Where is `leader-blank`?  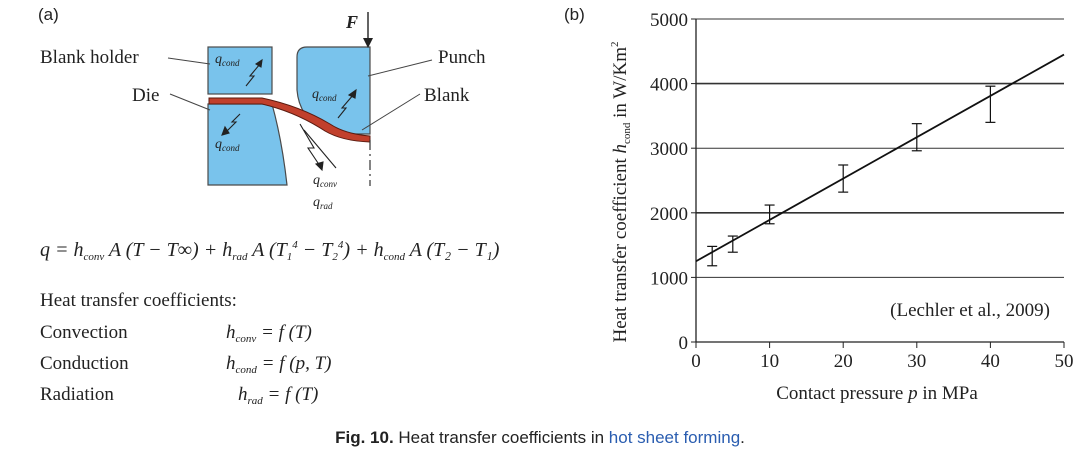 leader-blank is located at coordinates (391, 112).